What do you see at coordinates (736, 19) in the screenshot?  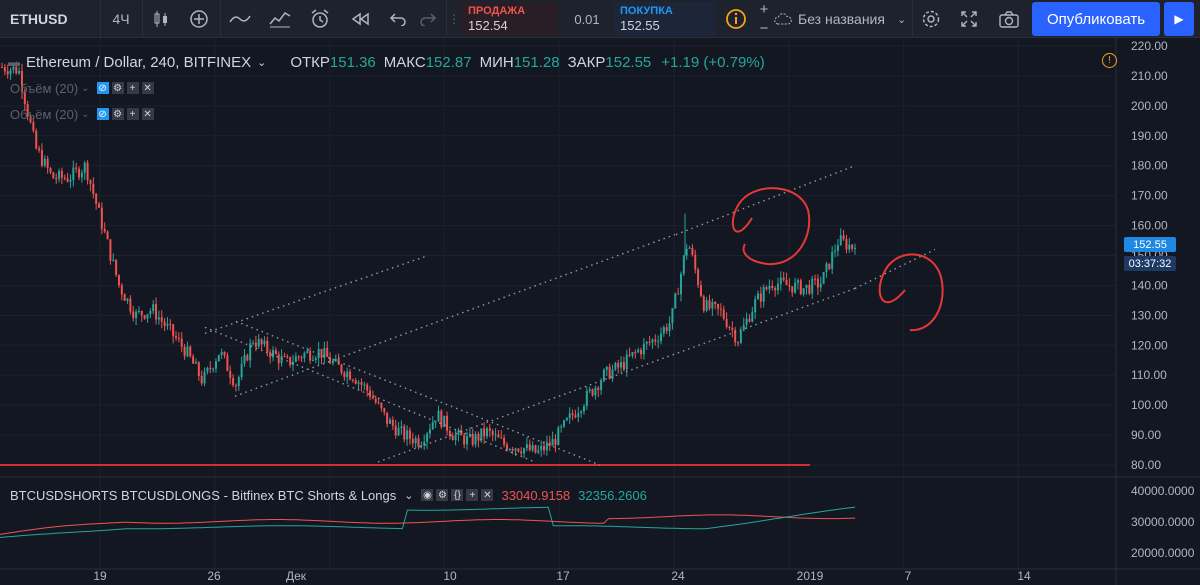 I see `info-icon` at bounding box center [736, 19].